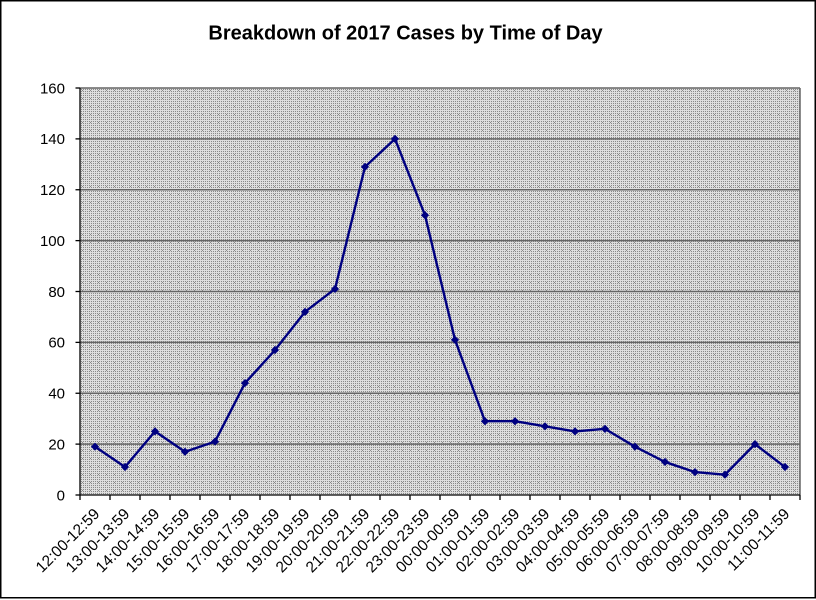  I want to click on svg-text: 140, so click(52, 139).